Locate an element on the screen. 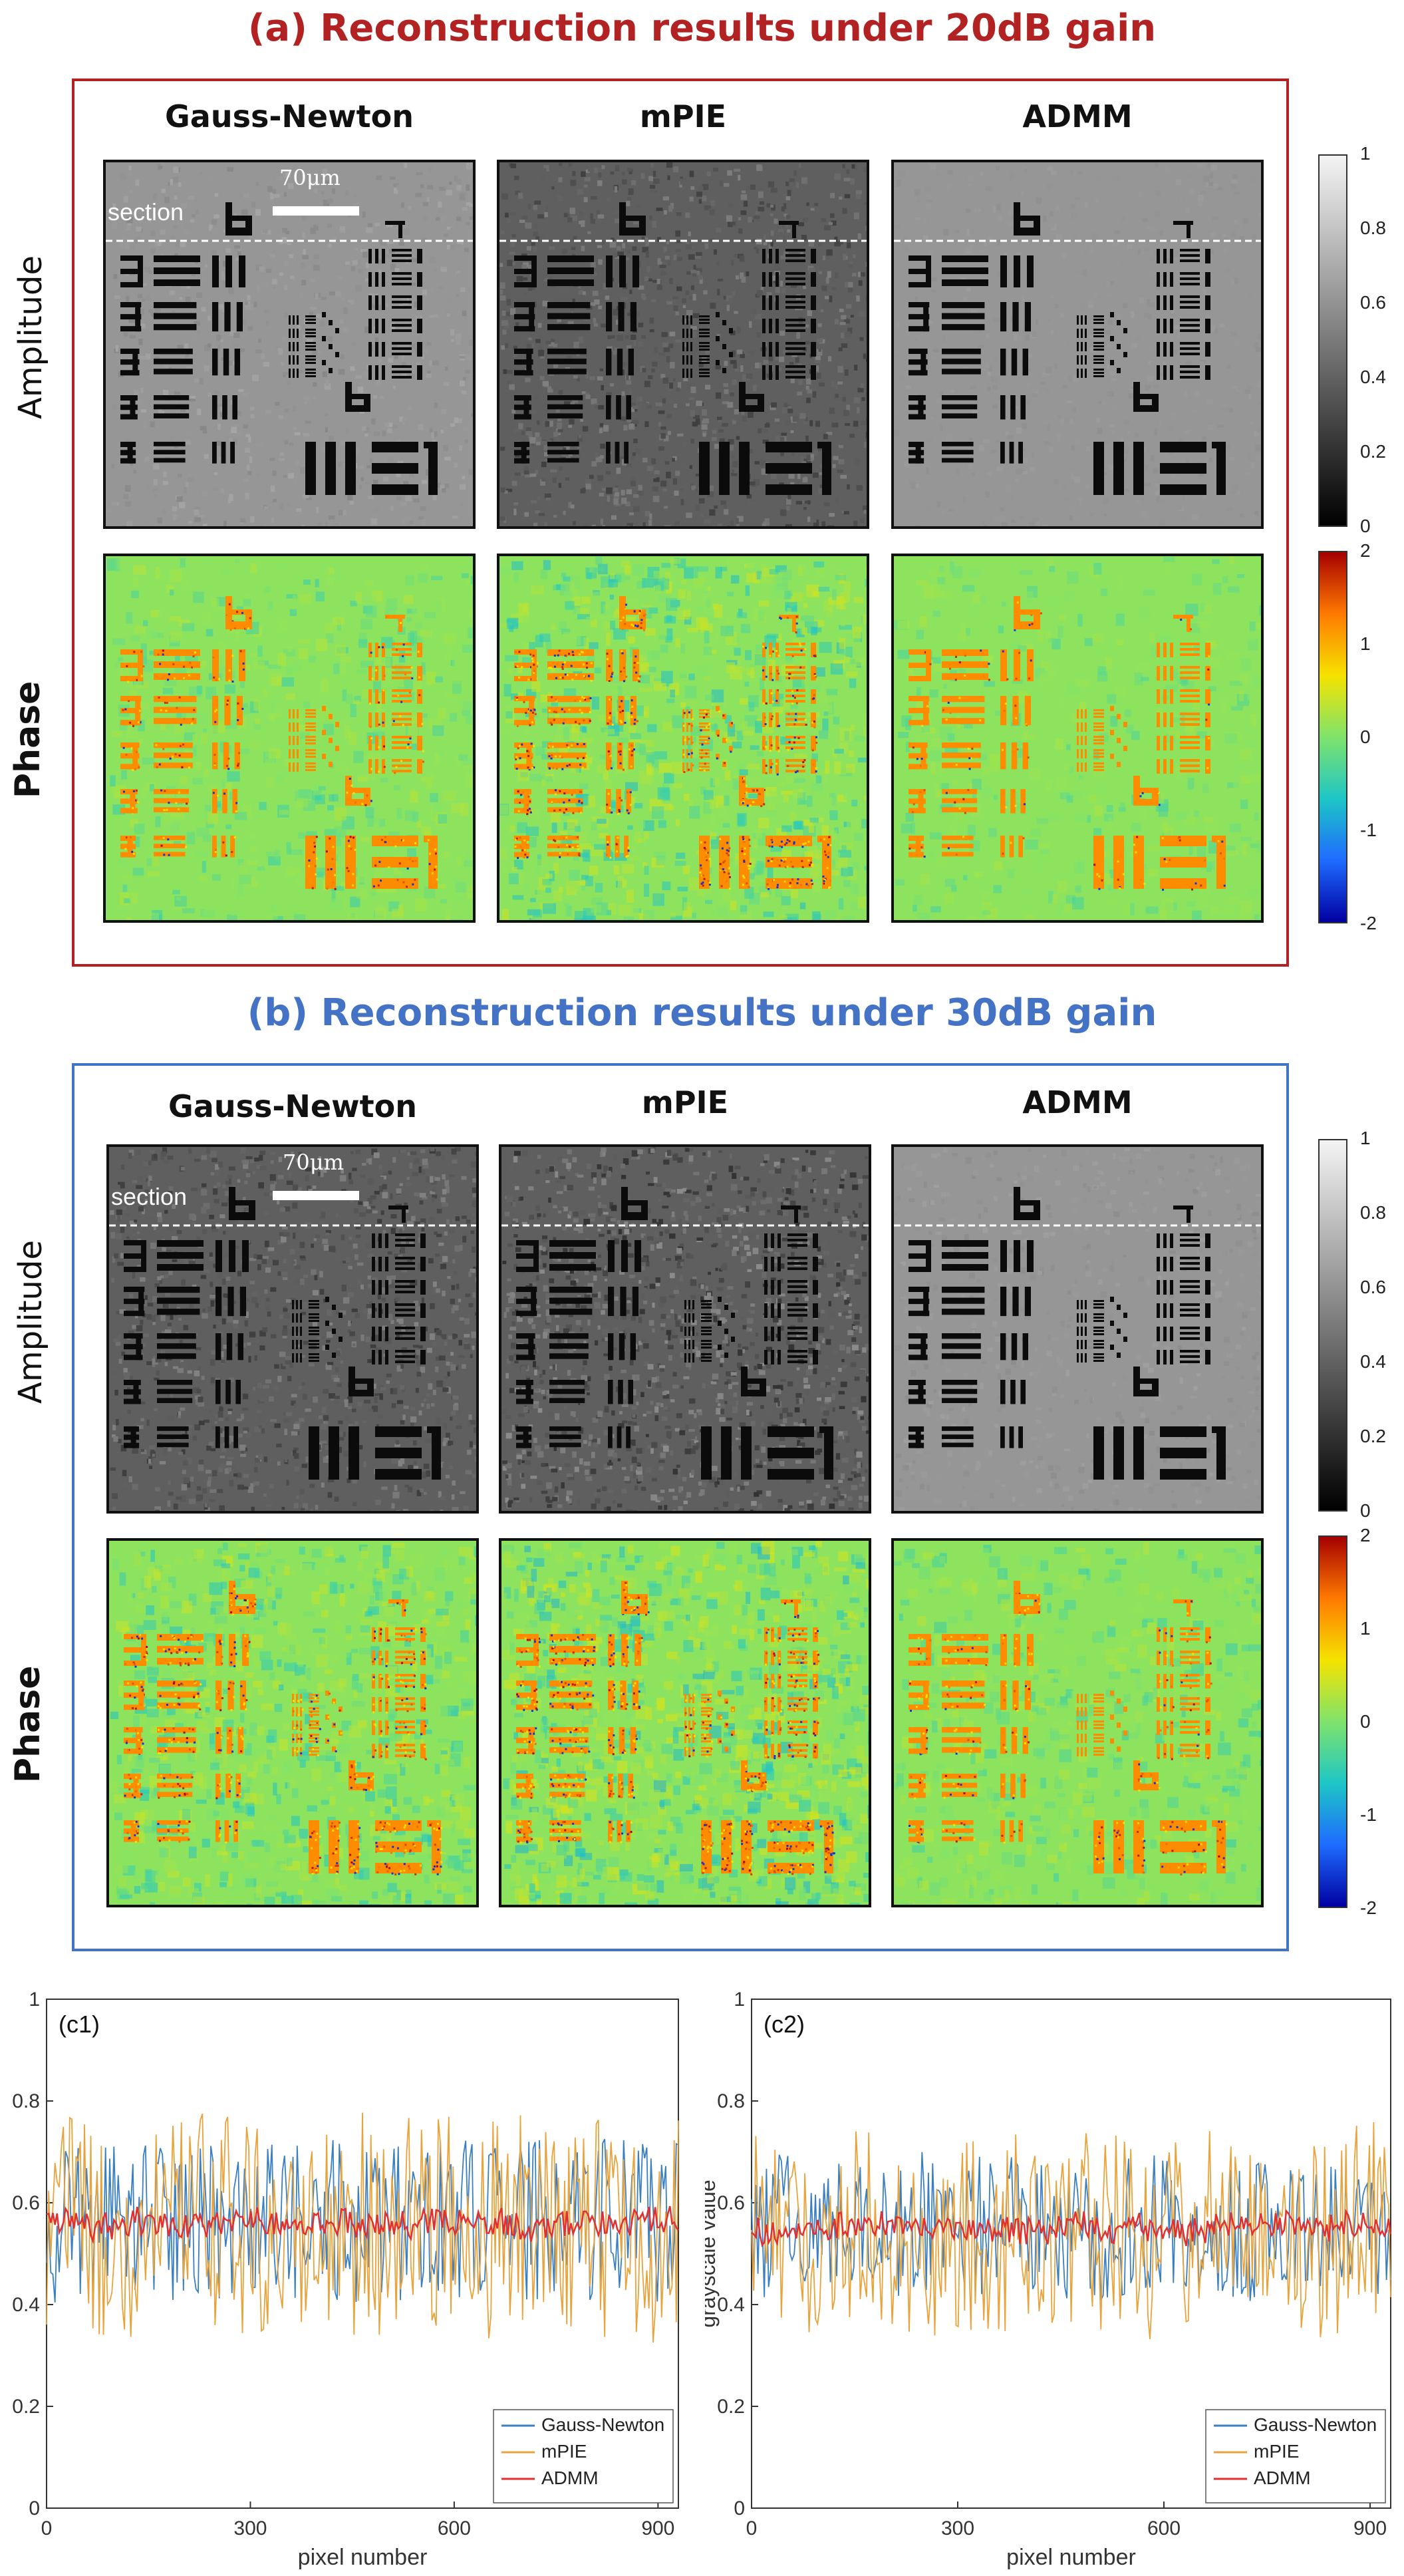 The width and height of the screenshot is (1404, 2576). panel-b-amplitude-admm is located at coordinates (1077, 1329).